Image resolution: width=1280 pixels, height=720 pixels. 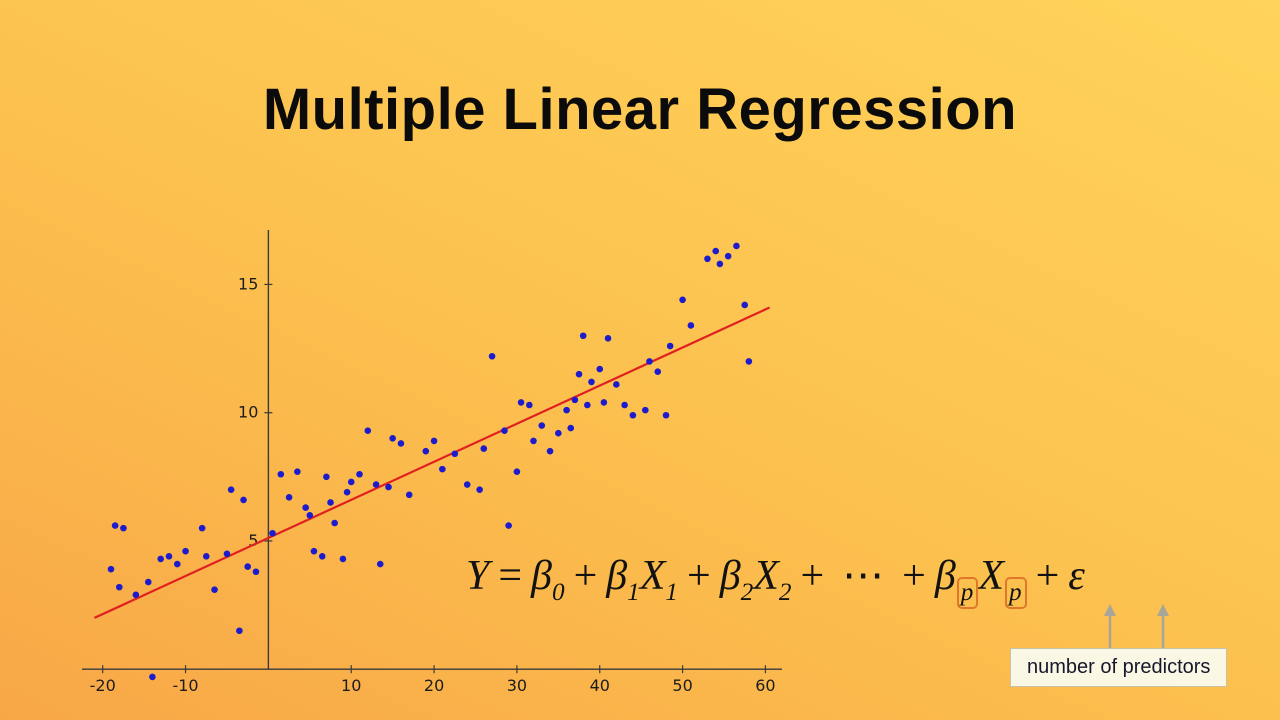 What do you see at coordinates (517, 685) in the screenshot?
I see `x-tick-label: 30` at bounding box center [517, 685].